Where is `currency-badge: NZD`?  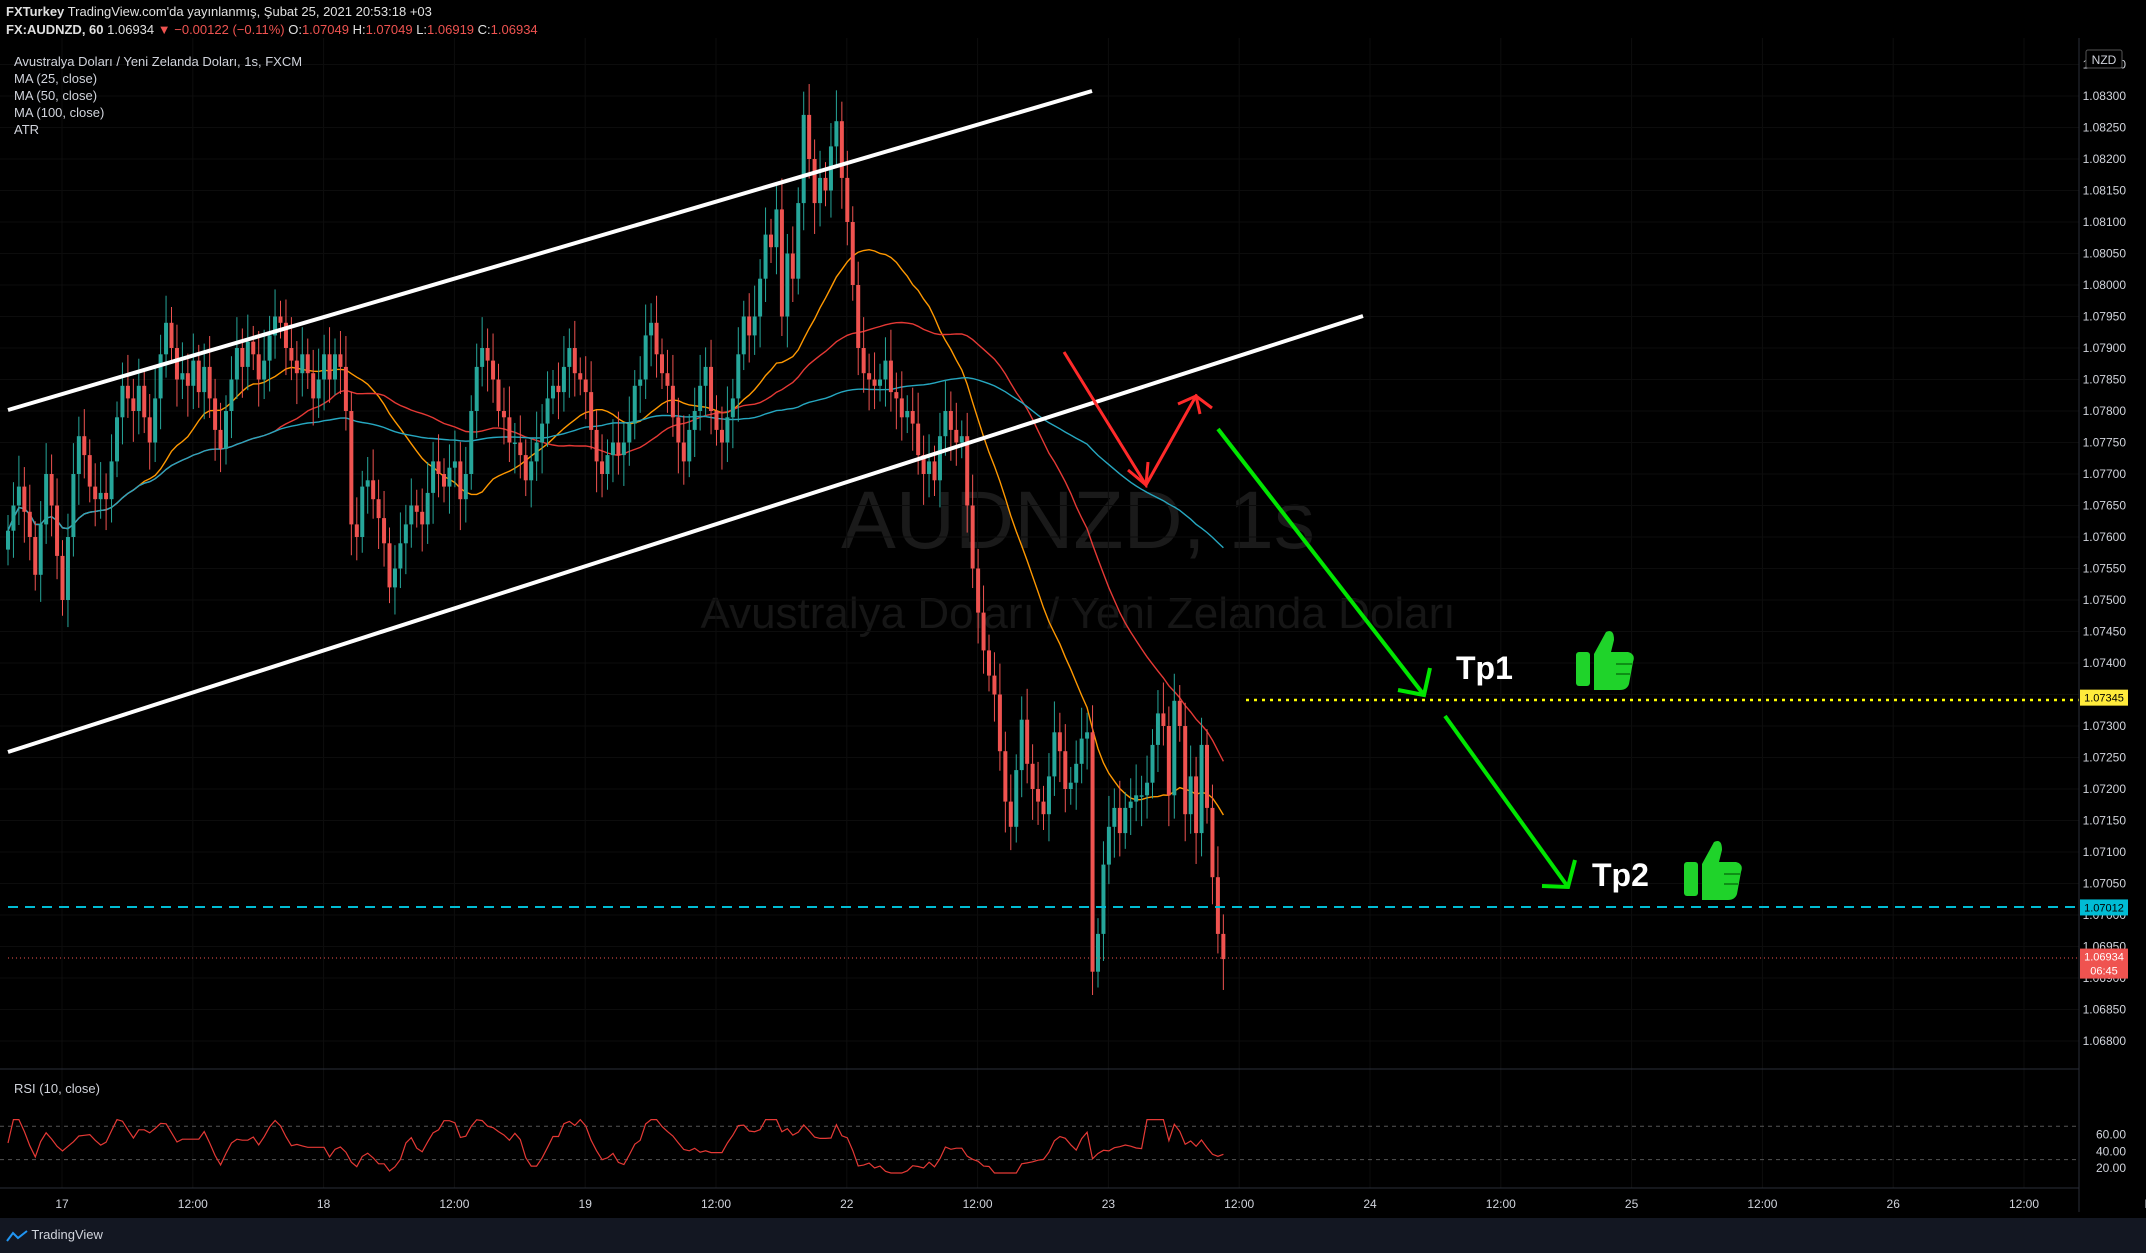 currency-badge: NZD is located at coordinates (2104, 60).